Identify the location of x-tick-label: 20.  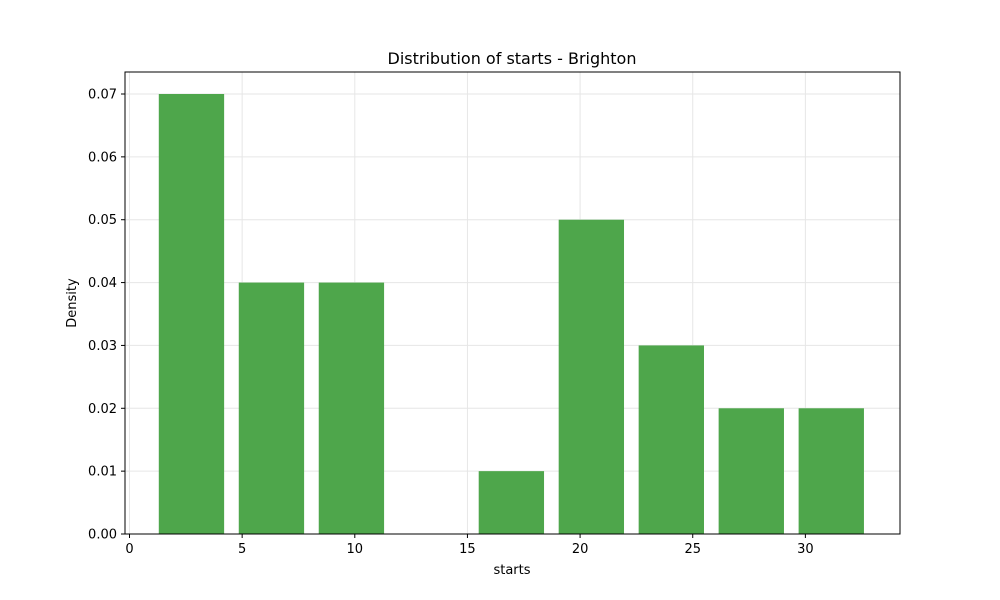
(580, 549).